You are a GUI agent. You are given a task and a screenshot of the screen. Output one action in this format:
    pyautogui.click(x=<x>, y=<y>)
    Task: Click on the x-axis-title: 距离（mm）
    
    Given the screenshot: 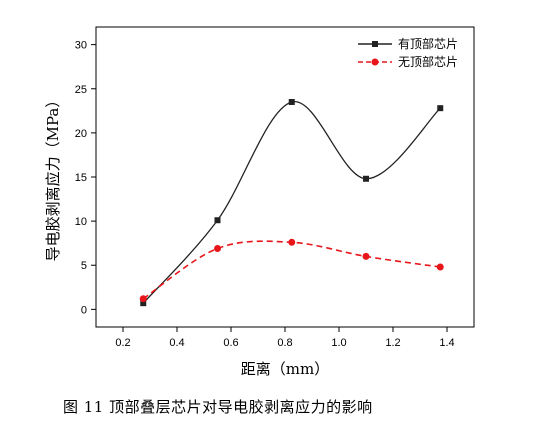 What is the action you would take?
    pyautogui.click(x=285, y=369)
    